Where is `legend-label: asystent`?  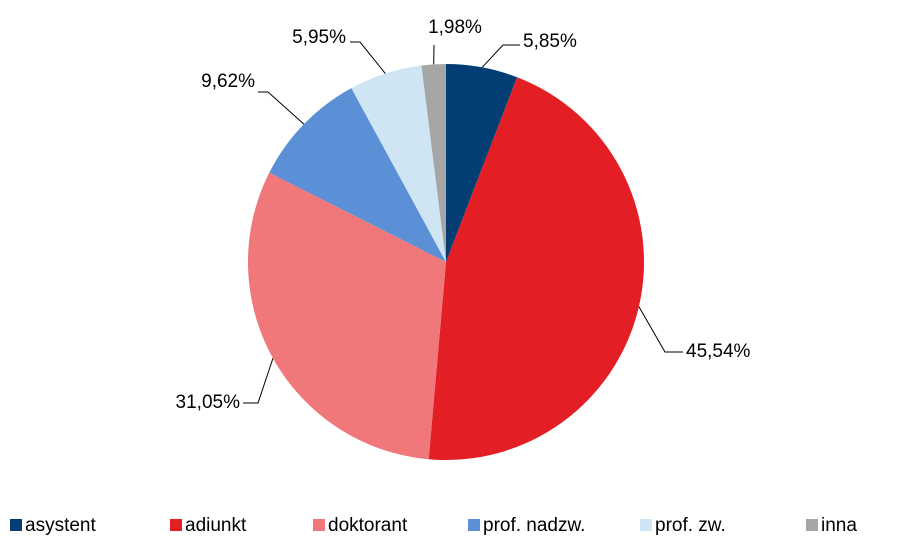 legend-label: asystent is located at coordinates (60, 525).